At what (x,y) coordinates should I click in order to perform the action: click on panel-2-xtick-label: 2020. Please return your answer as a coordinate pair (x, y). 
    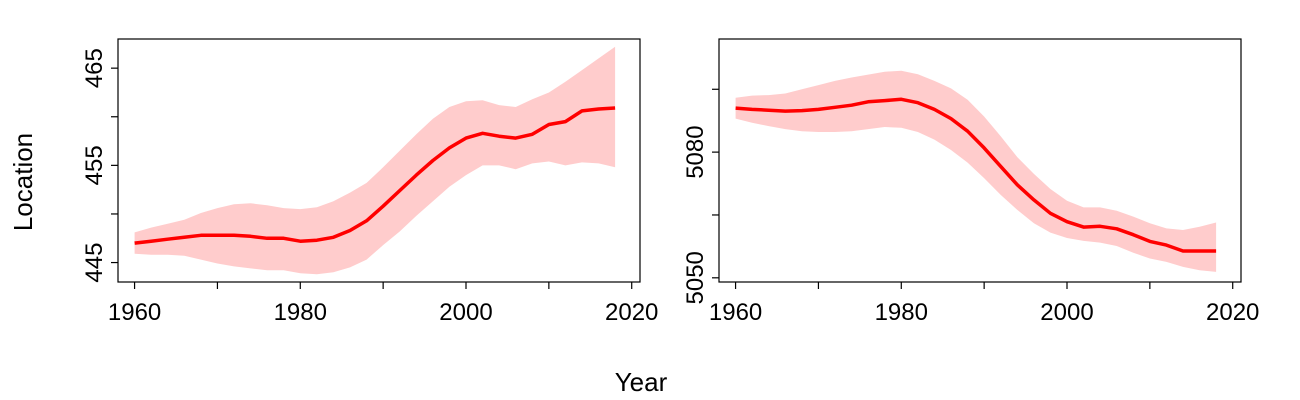
    Looking at the image, I should click on (1232, 312).